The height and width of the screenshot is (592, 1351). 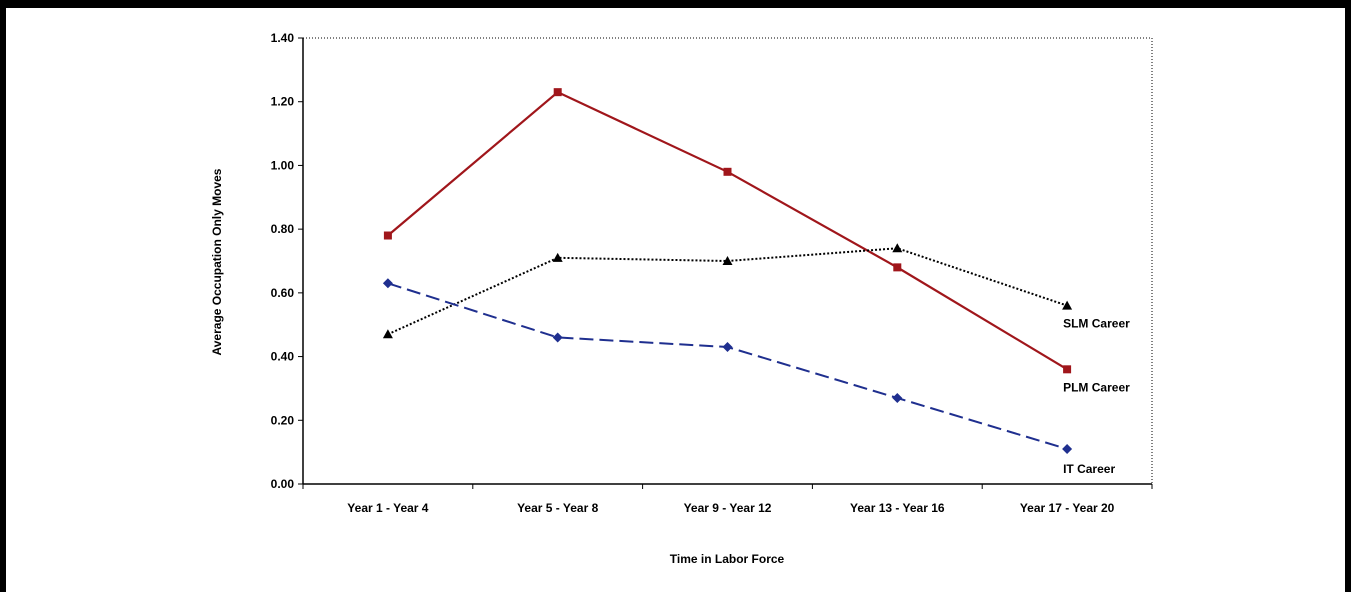 What do you see at coordinates (283, 165) in the screenshot?
I see `y-tick-label: 1.00` at bounding box center [283, 165].